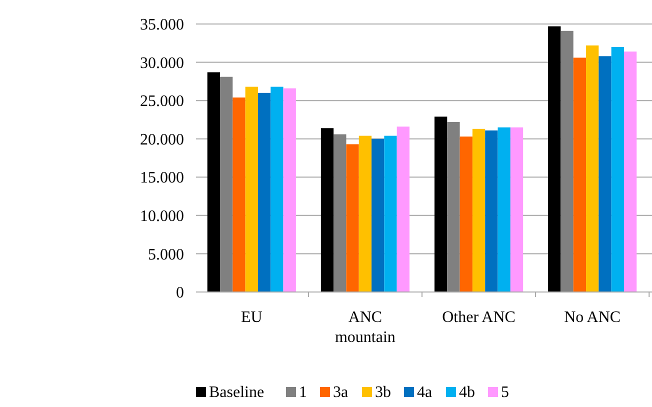  I want to click on y-tick-label: 30.000, so click(162, 63).